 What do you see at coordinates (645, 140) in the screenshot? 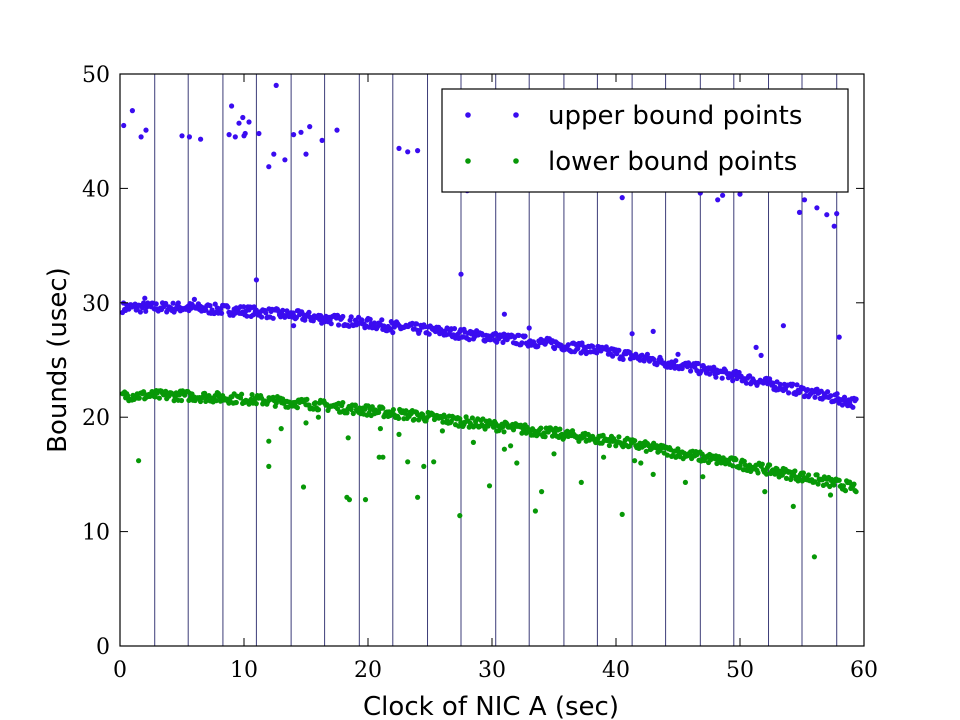
I see `legend-box` at bounding box center [645, 140].